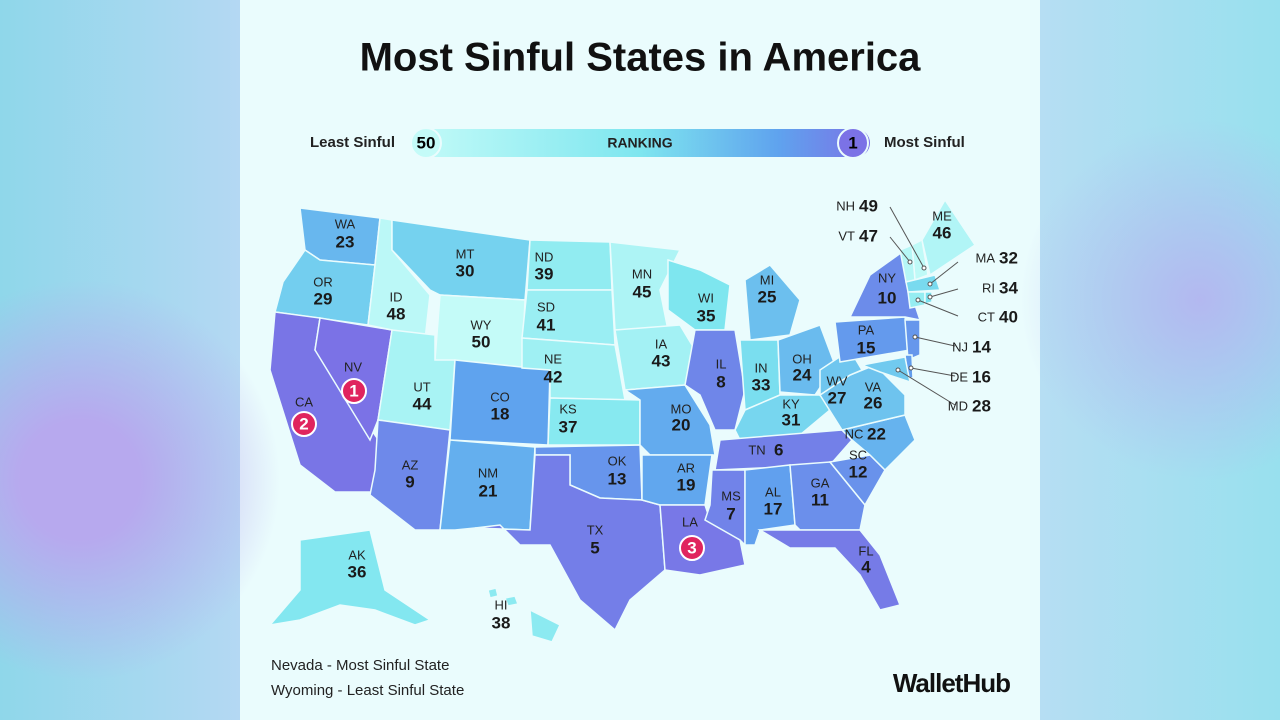 This screenshot has width=1280, height=720. I want to click on legend-center: RANKING, so click(639, 143).